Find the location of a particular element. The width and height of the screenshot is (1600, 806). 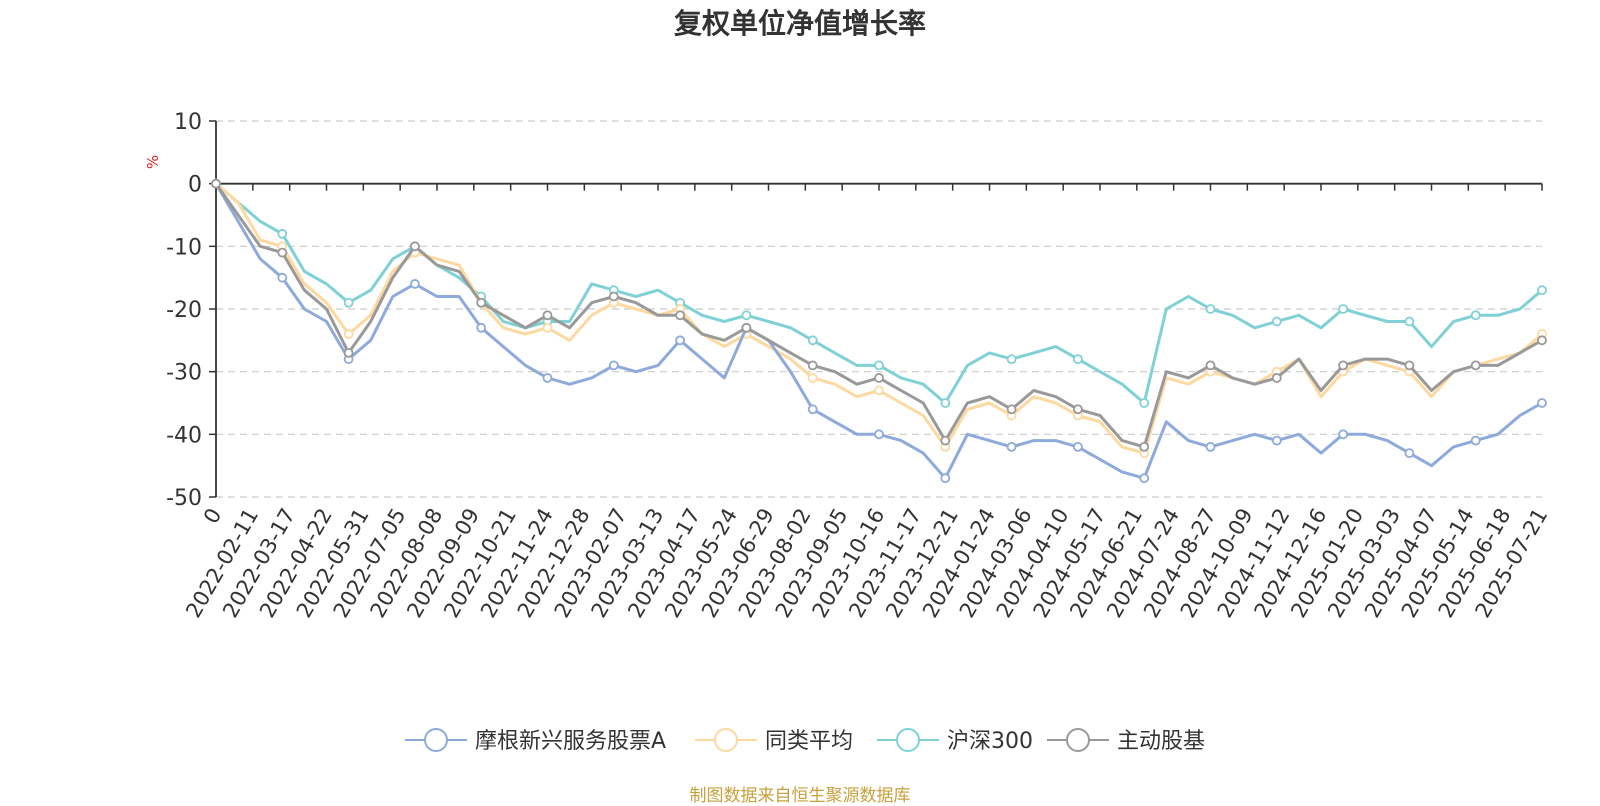

y-tick-label: 10 is located at coordinates (188, 122).